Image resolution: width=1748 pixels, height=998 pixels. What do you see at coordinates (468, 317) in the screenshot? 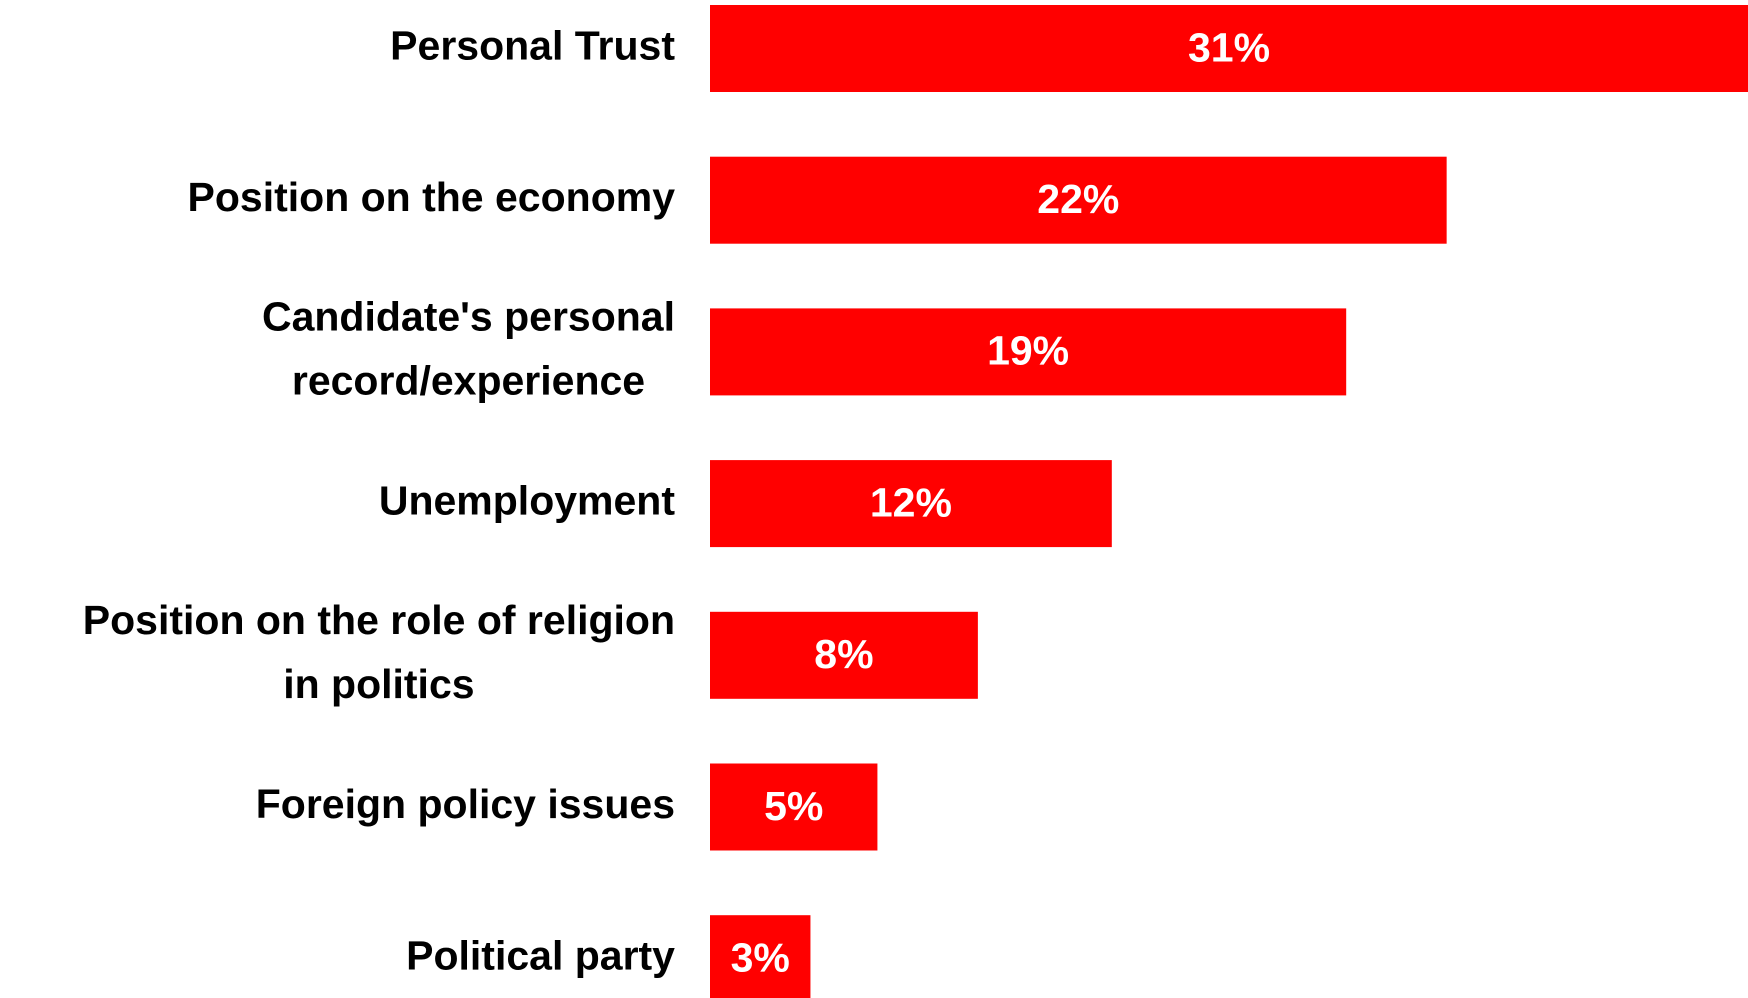
I see `category-label-2-line-0: Candidate's personal` at bounding box center [468, 317].